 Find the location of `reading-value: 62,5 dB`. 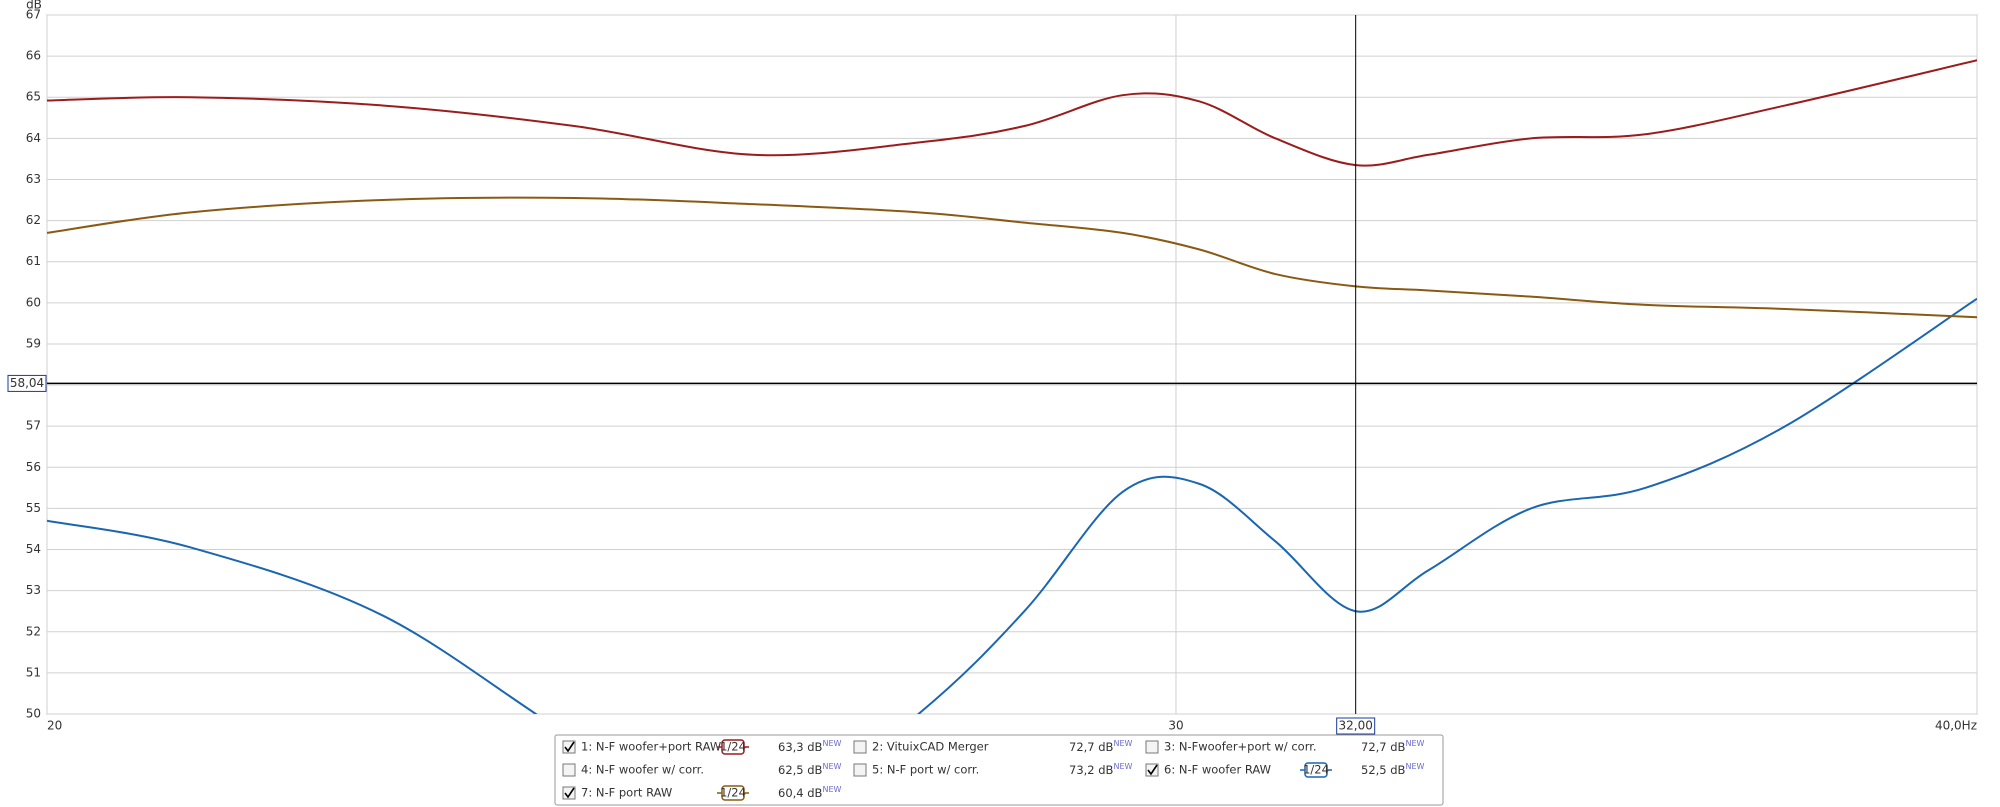

reading-value: 62,5 dB is located at coordinates (800, 770).